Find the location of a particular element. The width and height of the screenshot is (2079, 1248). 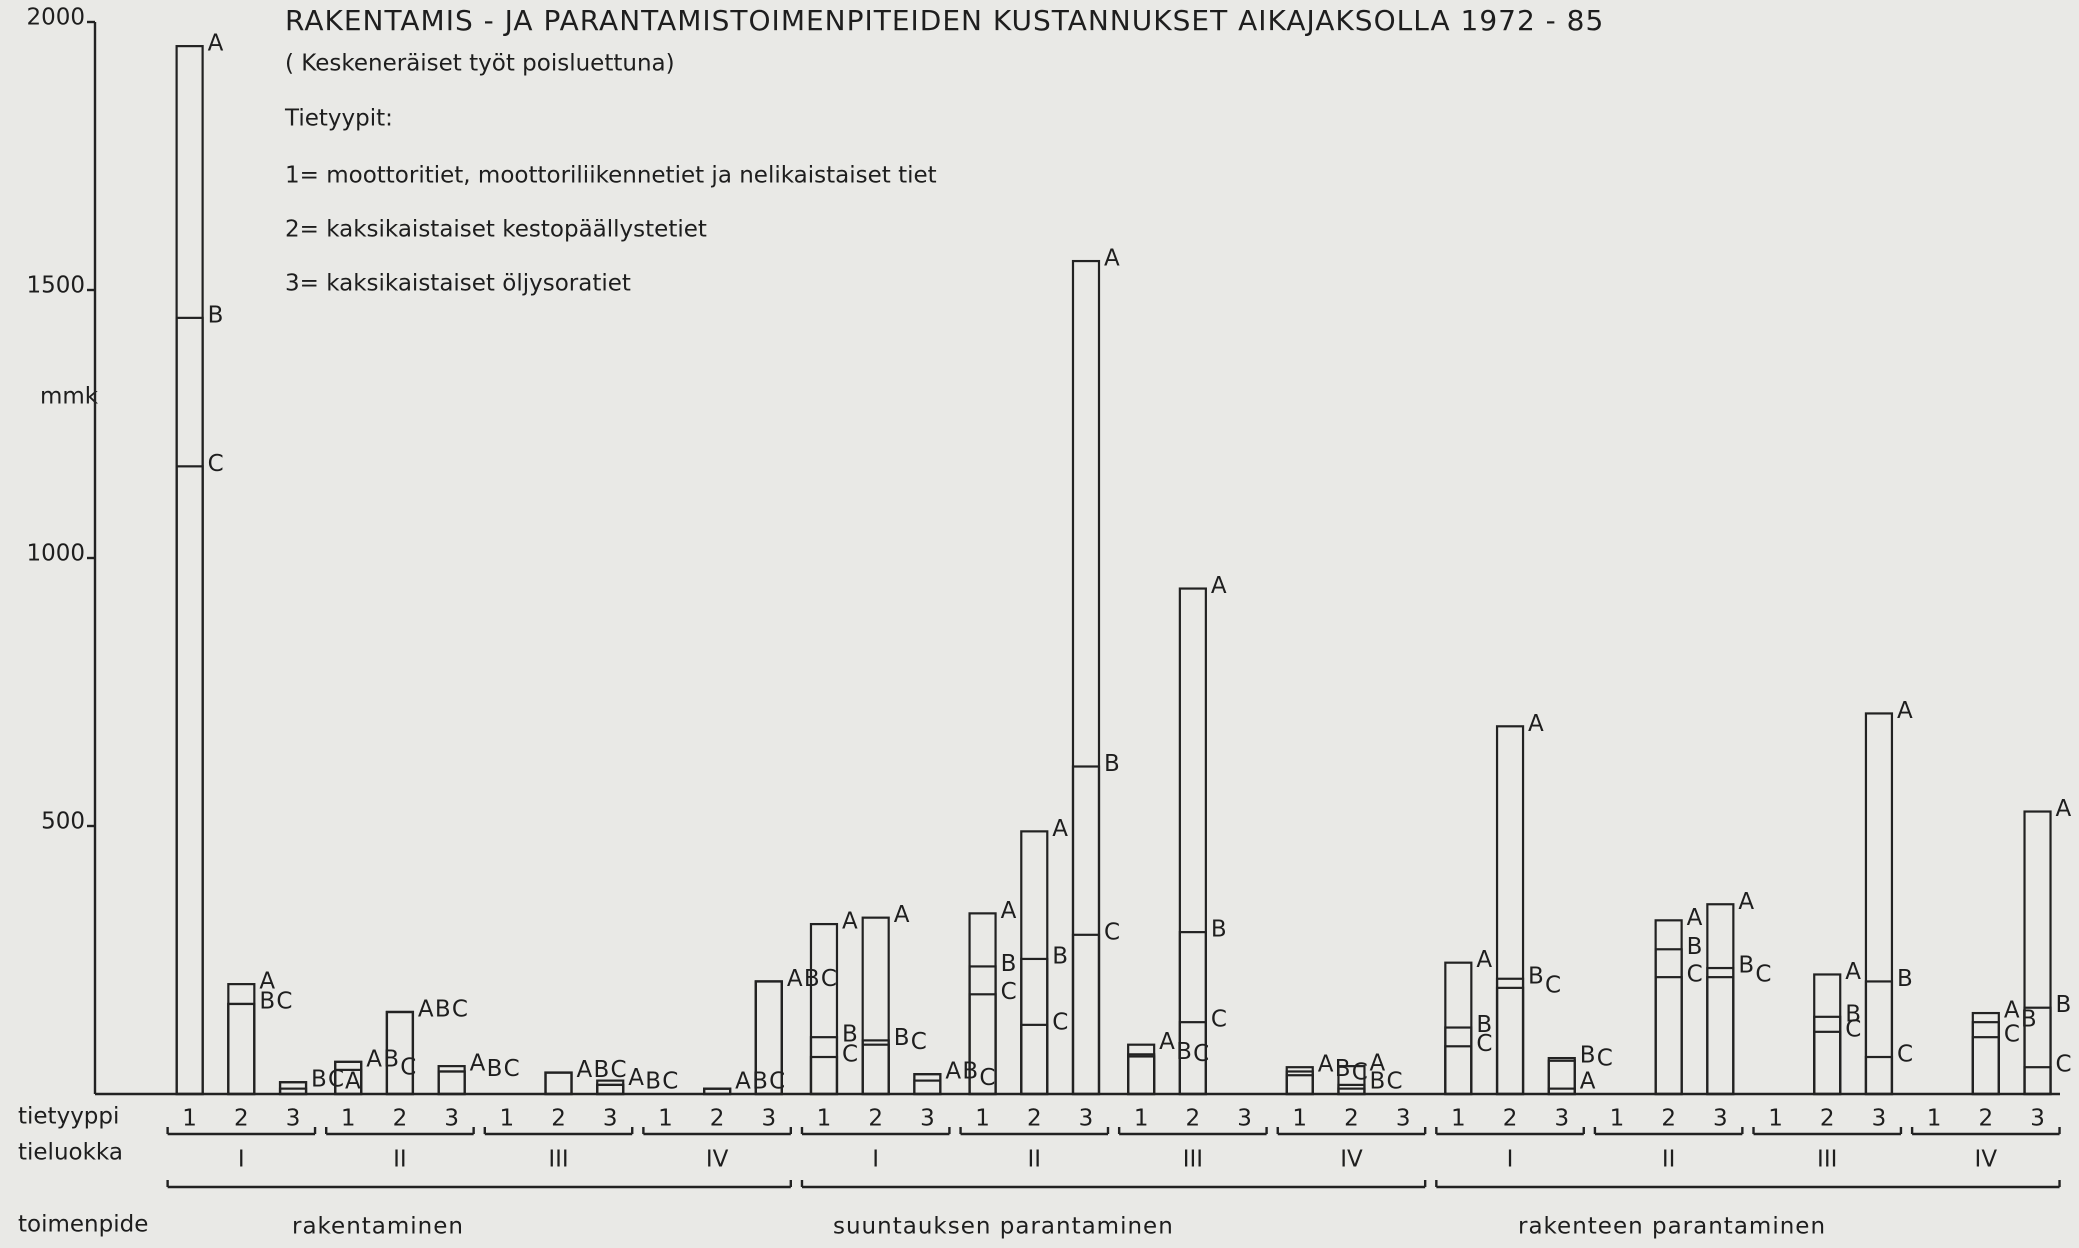

class-label: II is located at coordinates (1034, 1160).